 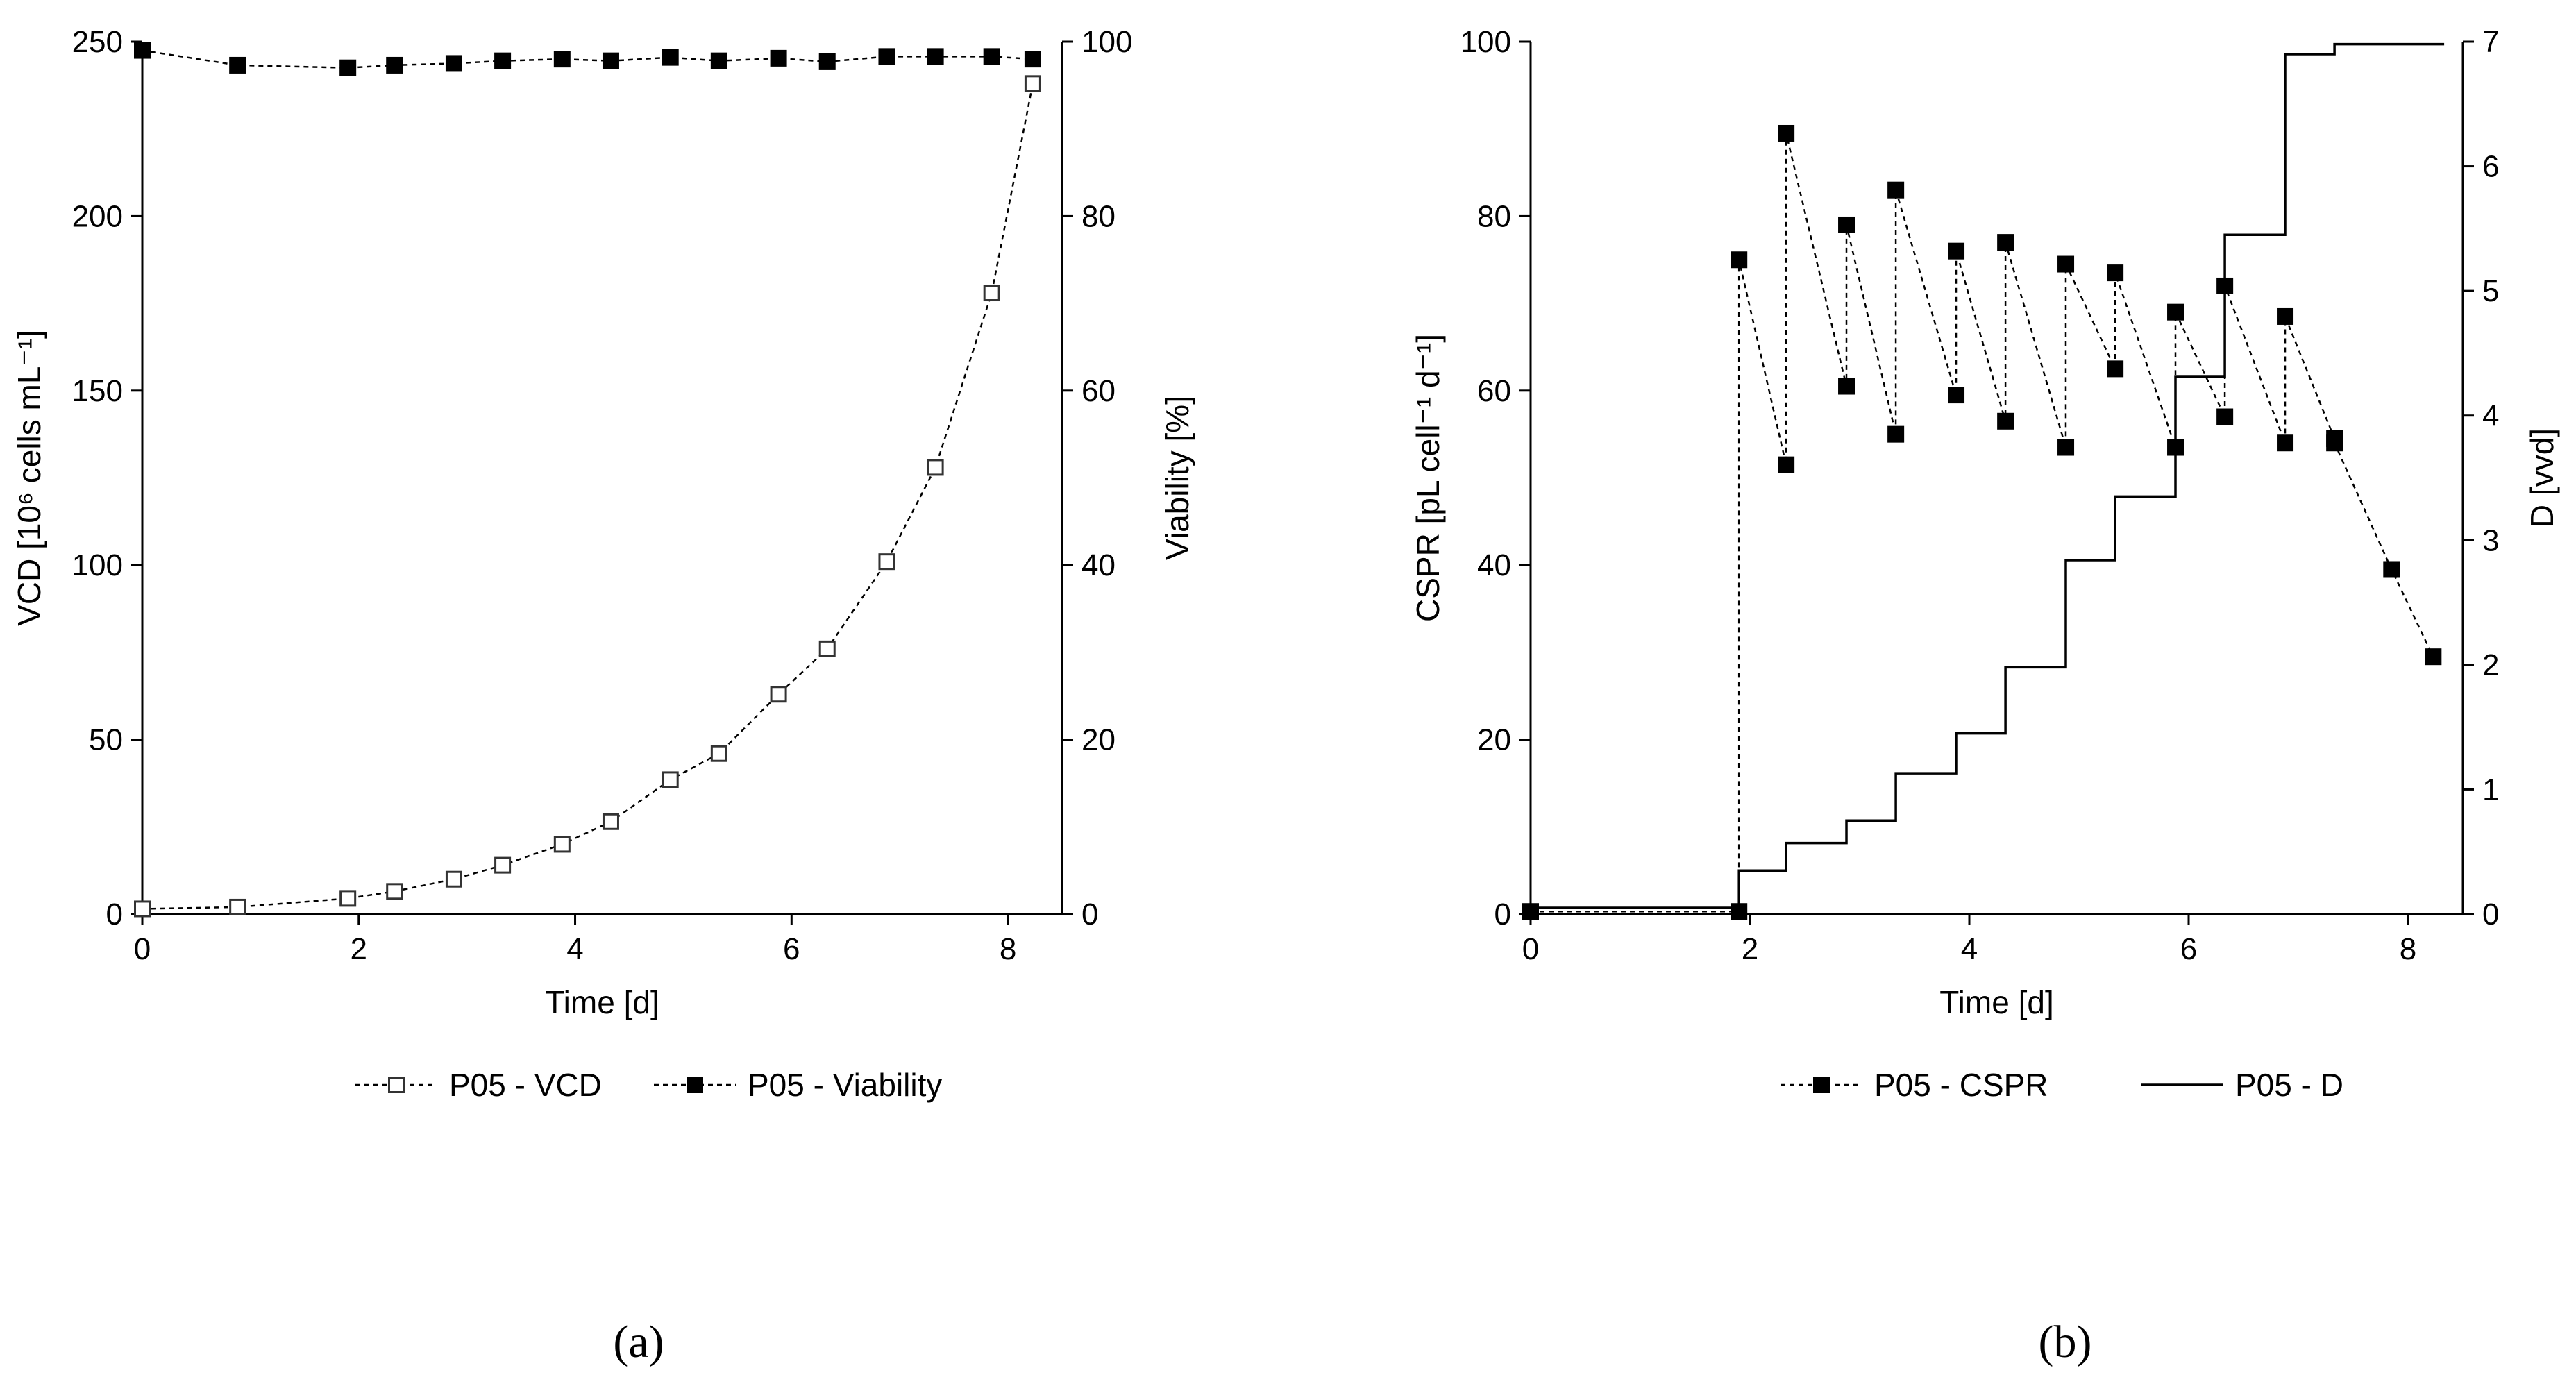 What do you see at coordinates (106, 740) in the screenshot?
I see `y-left-tick-label: 50` at bounding box center [106, 740].